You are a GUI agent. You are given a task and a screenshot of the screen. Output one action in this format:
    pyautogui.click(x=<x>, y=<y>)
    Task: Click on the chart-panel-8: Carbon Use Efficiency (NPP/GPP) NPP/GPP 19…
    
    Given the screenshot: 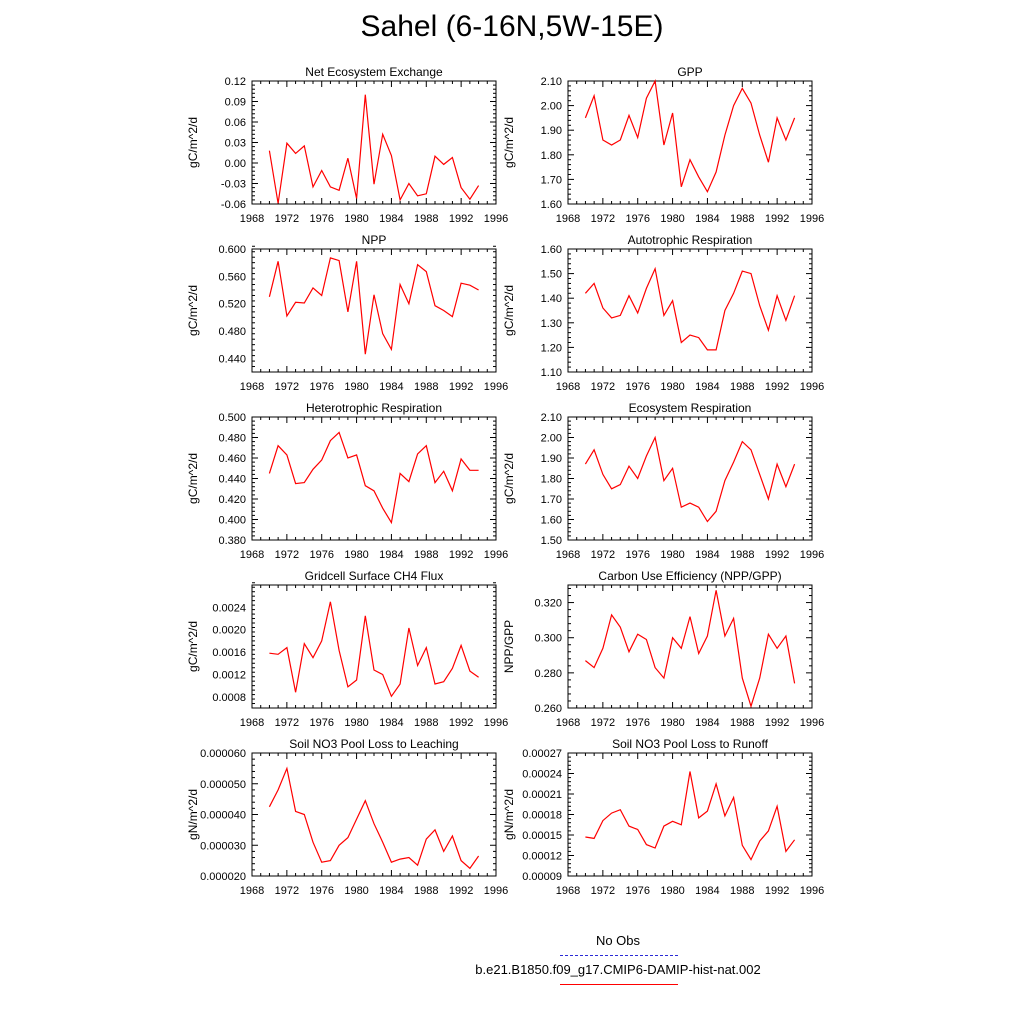 What is the action you would take?
    pyautogui.click(x=663, y=649)
    